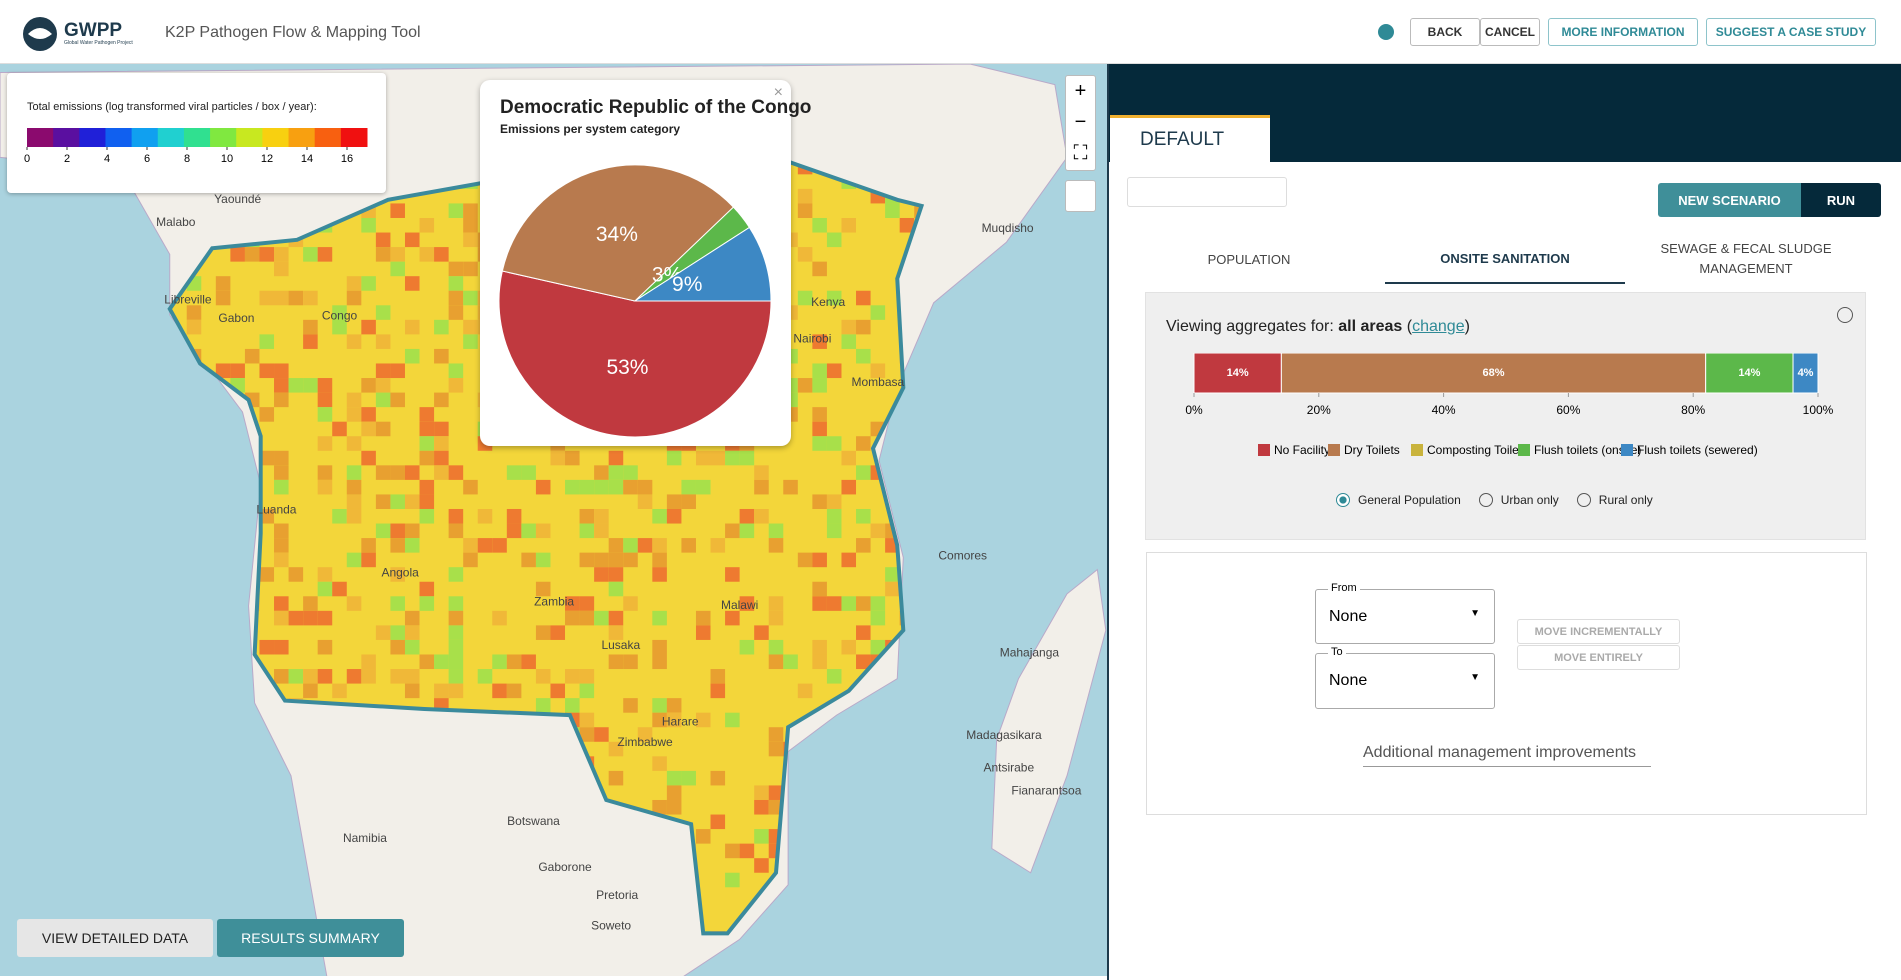 The width and height of the screenshot is (1901, 980). What do you see at coordinates (1791, 32) in the screenshot?
I see `suggest: SUGGEST A CASE STUDY` at bounding box center [1791, 32].